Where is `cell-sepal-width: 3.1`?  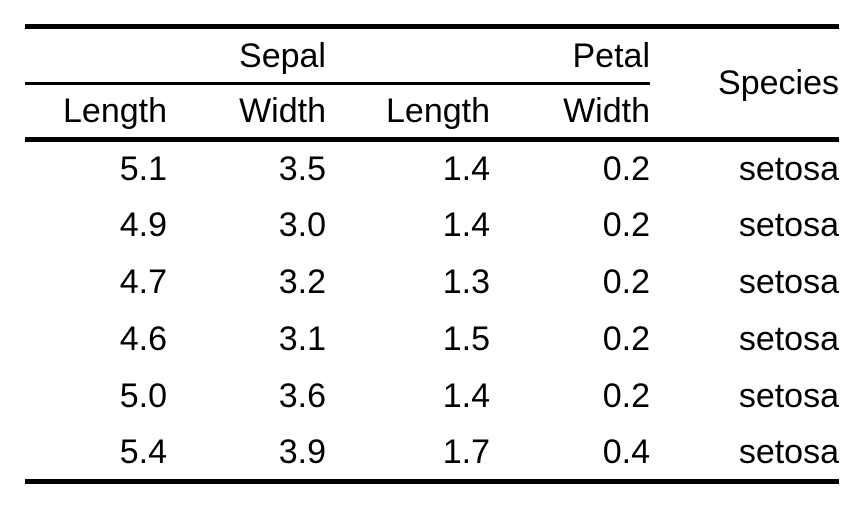
cell-sepal-width: 3.1 is located at coordinates (302, 339).